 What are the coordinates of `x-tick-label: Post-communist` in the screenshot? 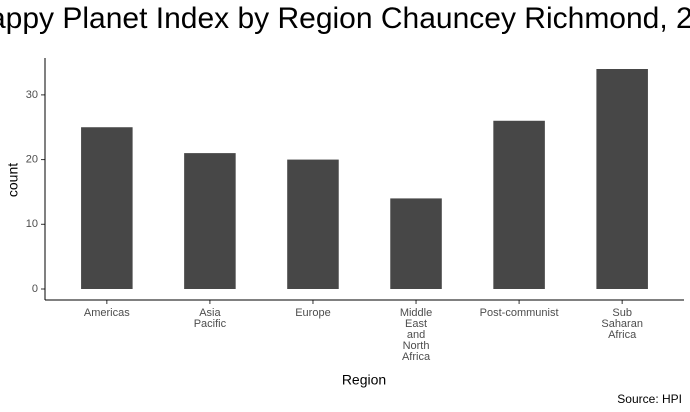 It's located at (519, 313).